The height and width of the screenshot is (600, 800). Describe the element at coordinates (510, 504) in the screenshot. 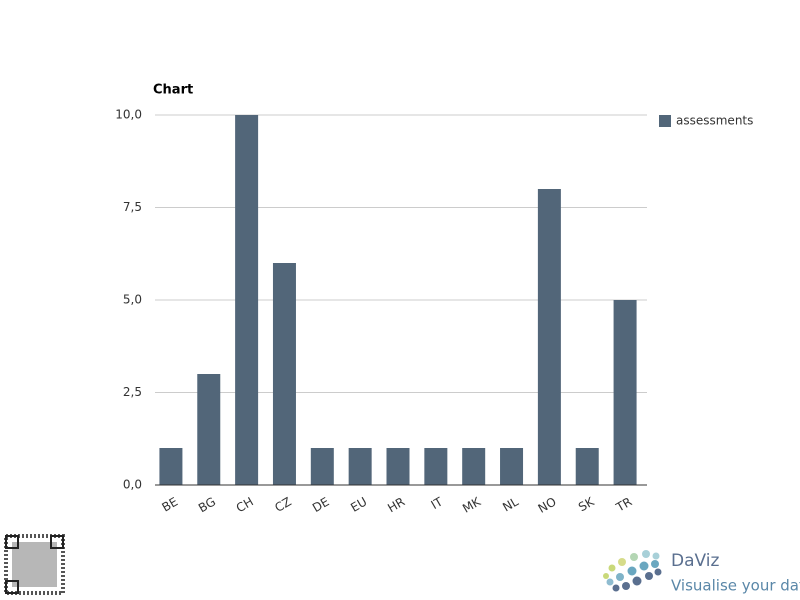

I see `x-tick-label: NL` at that location.